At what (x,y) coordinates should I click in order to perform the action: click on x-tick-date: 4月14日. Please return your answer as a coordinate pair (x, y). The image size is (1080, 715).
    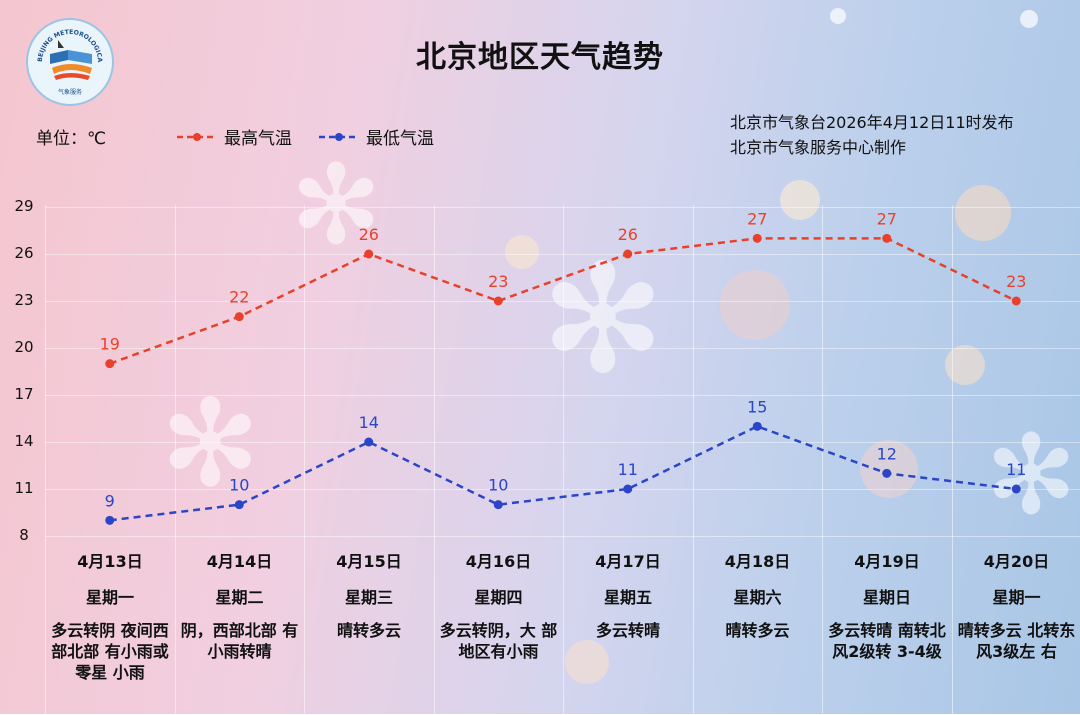
    Looking at the image, I should click on (240, 560).